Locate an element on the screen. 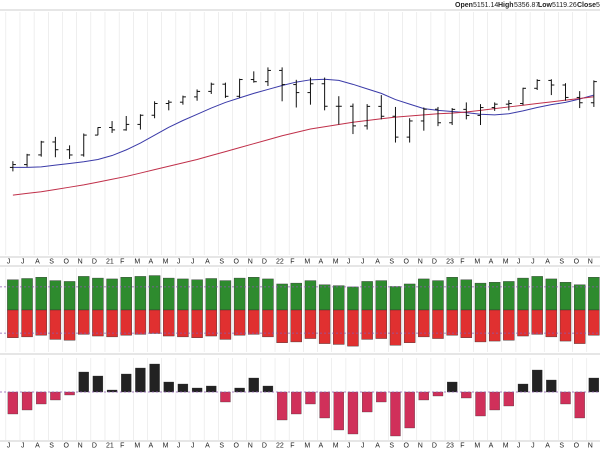 Image resolution: width=600 pixels, height=450 pixels. close-value: 5 is located at coordinates (598, 5).